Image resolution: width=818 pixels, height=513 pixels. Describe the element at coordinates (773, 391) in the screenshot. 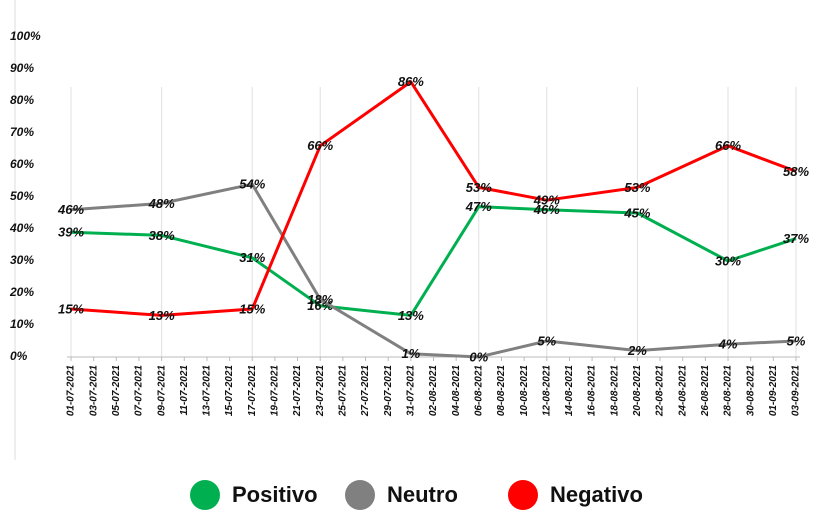

I see `x-tick-label: 01-09-2021` at that location.